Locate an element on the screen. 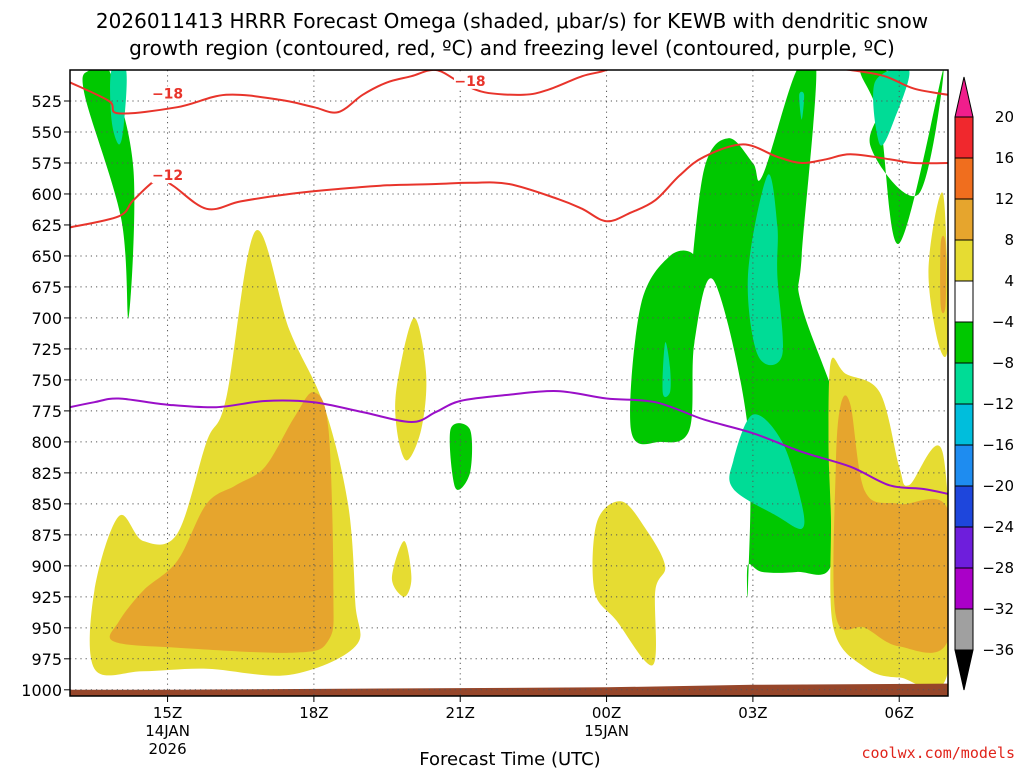 This screenshot has height=768, width=1024. dgz-contour-label-2: −12 is located at coordinates (167, 176).